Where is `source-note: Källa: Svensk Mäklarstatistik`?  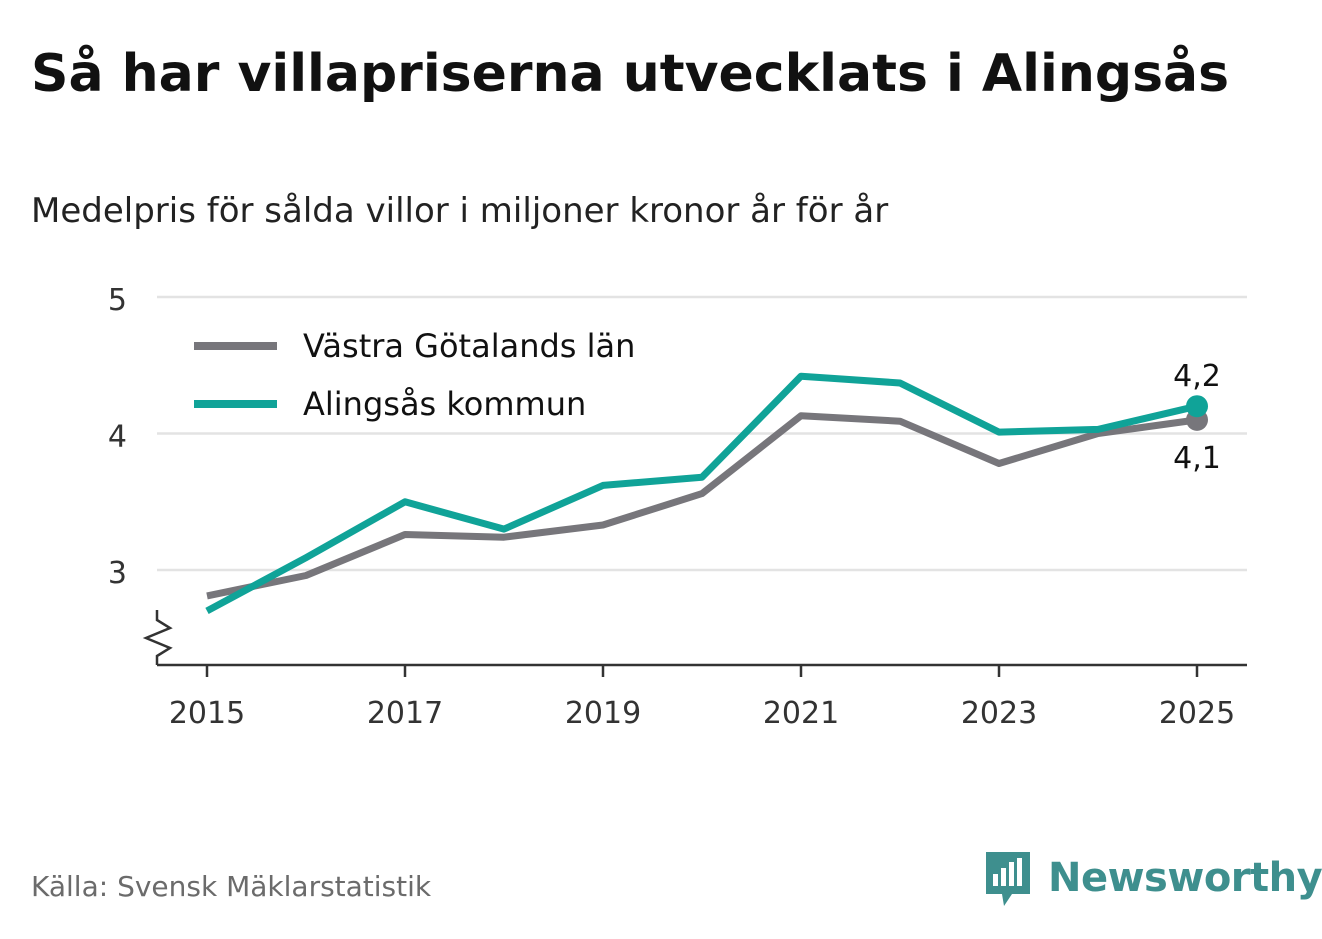 source-note: Källa: Svensk Mäklarstatistik is located at coordinates (231, 886).